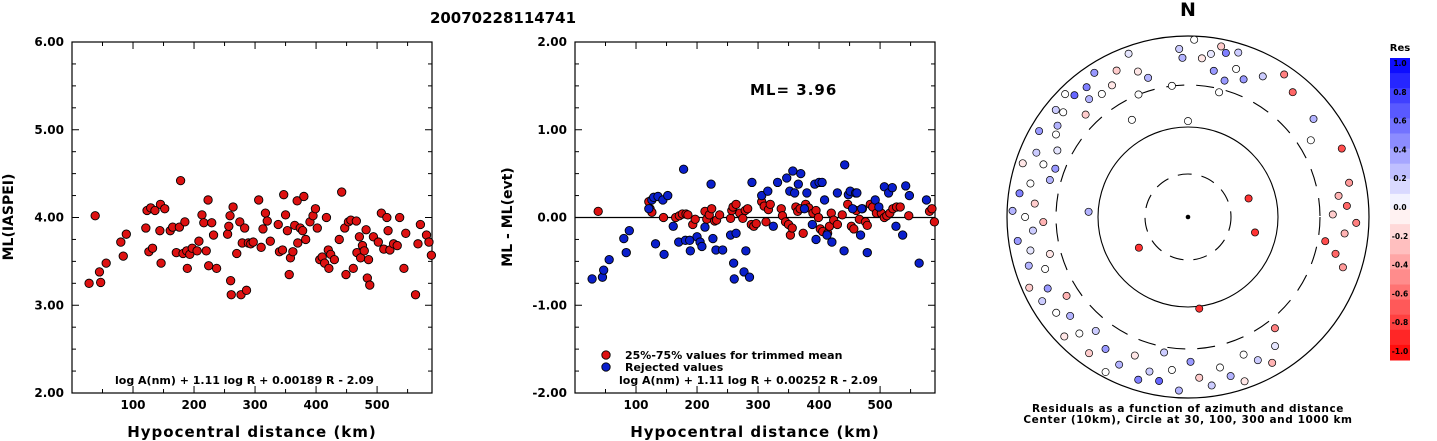 Image resolution: width=1437 pixels, height=441 pixels. I want to click on colorbar-tick-label: 0.8, so click(1399, 92).